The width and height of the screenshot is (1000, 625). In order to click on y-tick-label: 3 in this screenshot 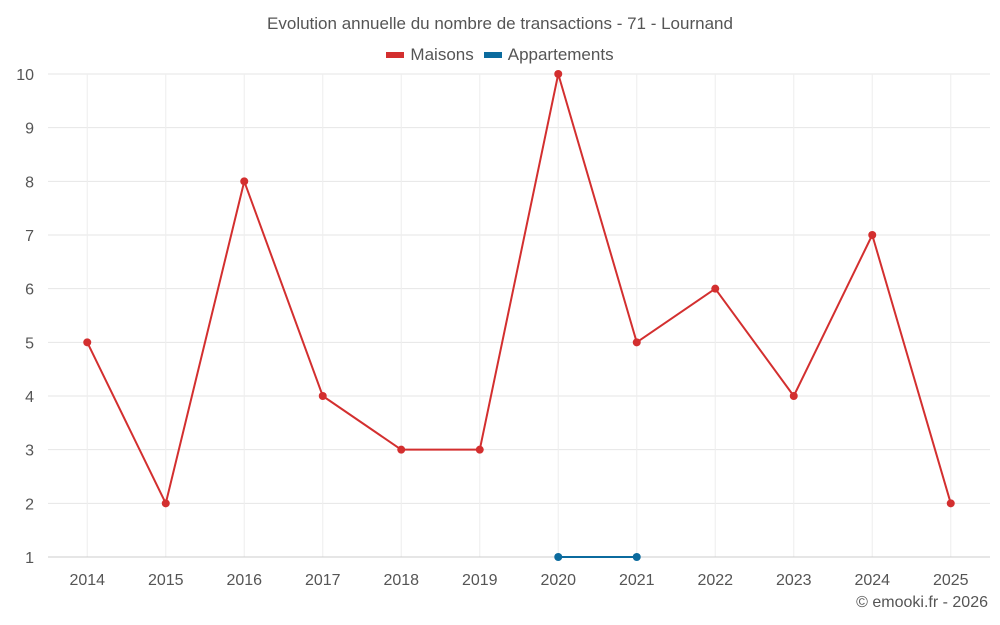, I will do `click(29, 451)`.